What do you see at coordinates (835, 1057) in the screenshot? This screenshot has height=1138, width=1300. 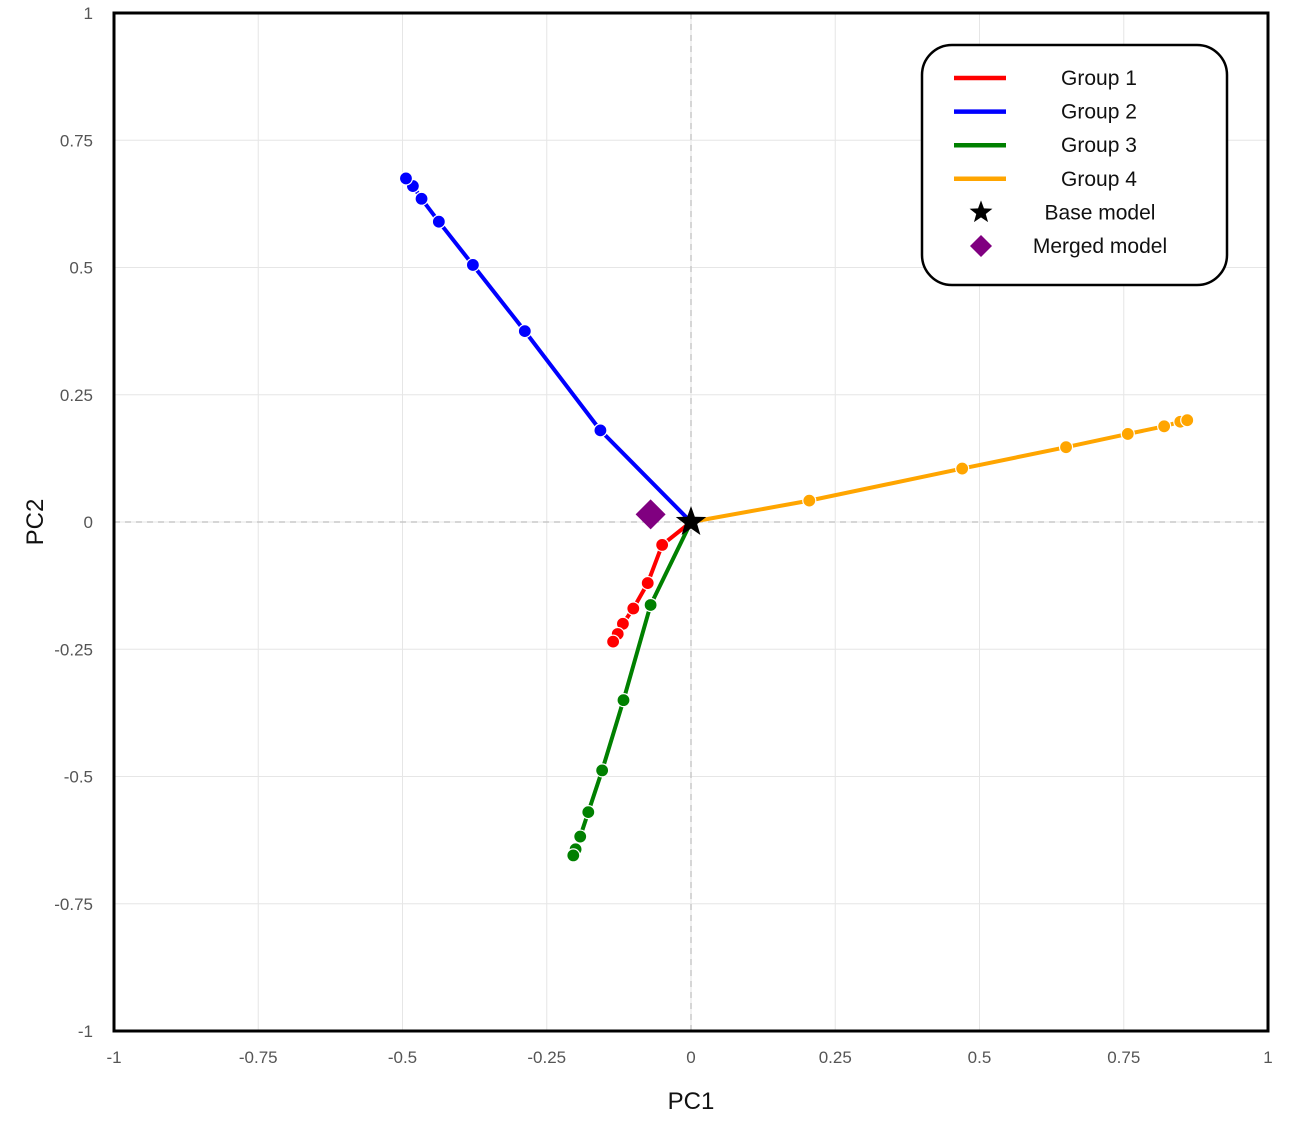 I see `x-tick-label: 0.25` at bounding box center [835, 1057].